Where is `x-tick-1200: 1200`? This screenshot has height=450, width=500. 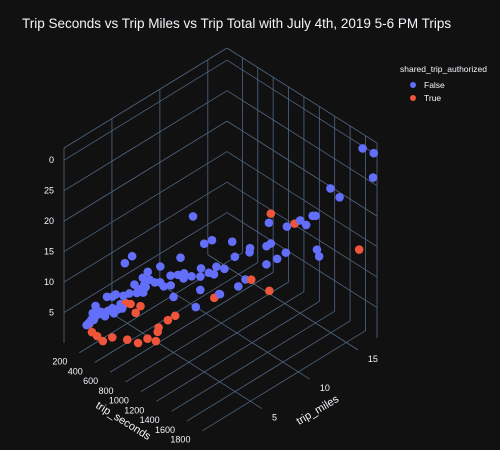 x-tick-1200: 1200 is located at coordinates (134, 410).